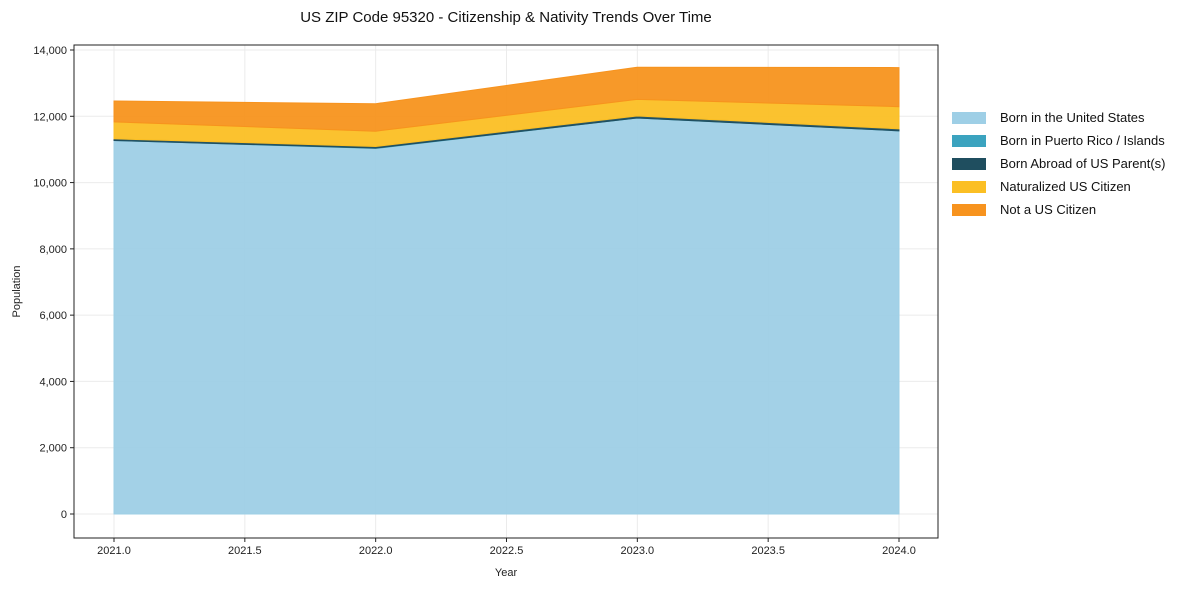  I want to click on legend-item: Not a US Citizen, so click(1058, 209).